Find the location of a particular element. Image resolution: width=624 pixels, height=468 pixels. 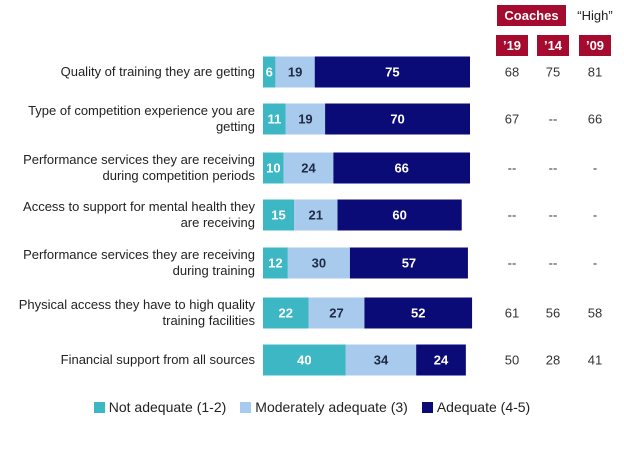

value-label: 66 is located at coordinates (401, 168).